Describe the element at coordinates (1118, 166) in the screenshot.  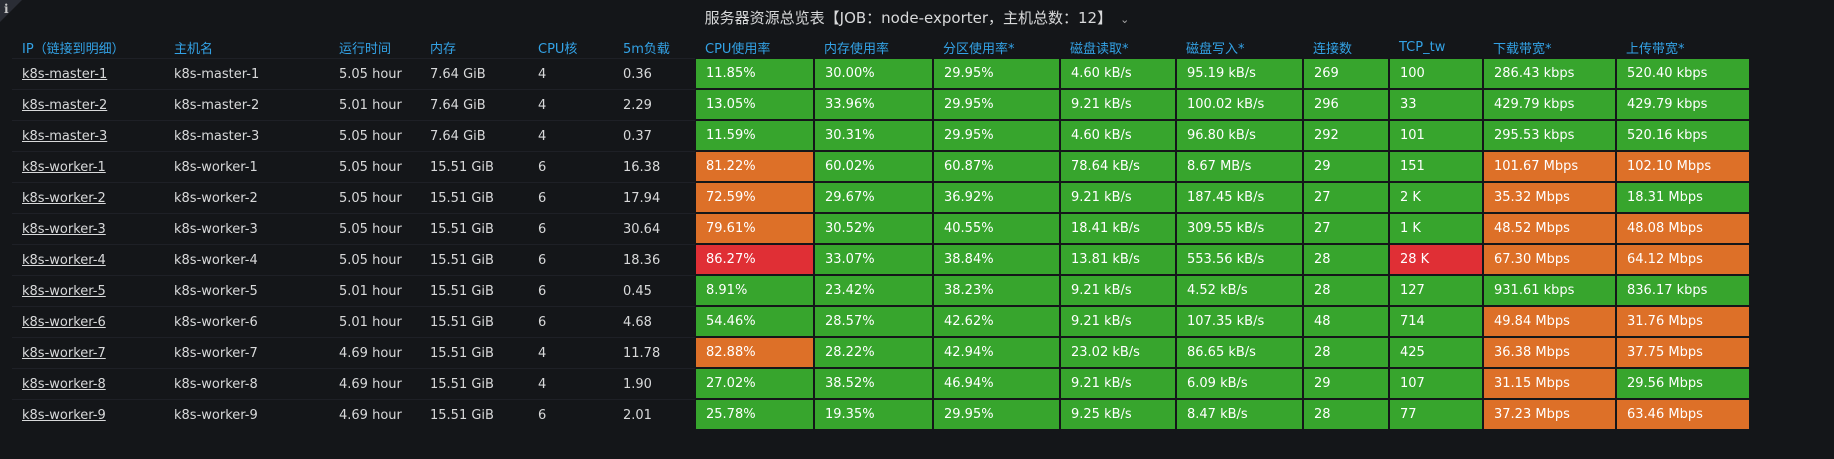
I see `status-cell: 78.64 kB/s` at that location.